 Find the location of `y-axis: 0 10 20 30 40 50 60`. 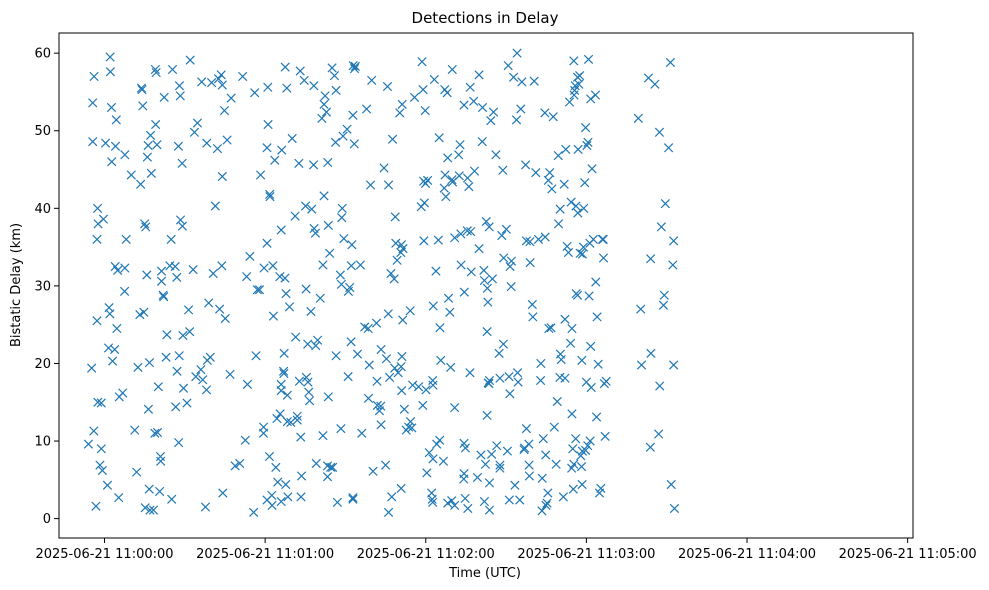

y-axis: 0 10 20 30 40 50 60 is located at coordinates (46, 287).